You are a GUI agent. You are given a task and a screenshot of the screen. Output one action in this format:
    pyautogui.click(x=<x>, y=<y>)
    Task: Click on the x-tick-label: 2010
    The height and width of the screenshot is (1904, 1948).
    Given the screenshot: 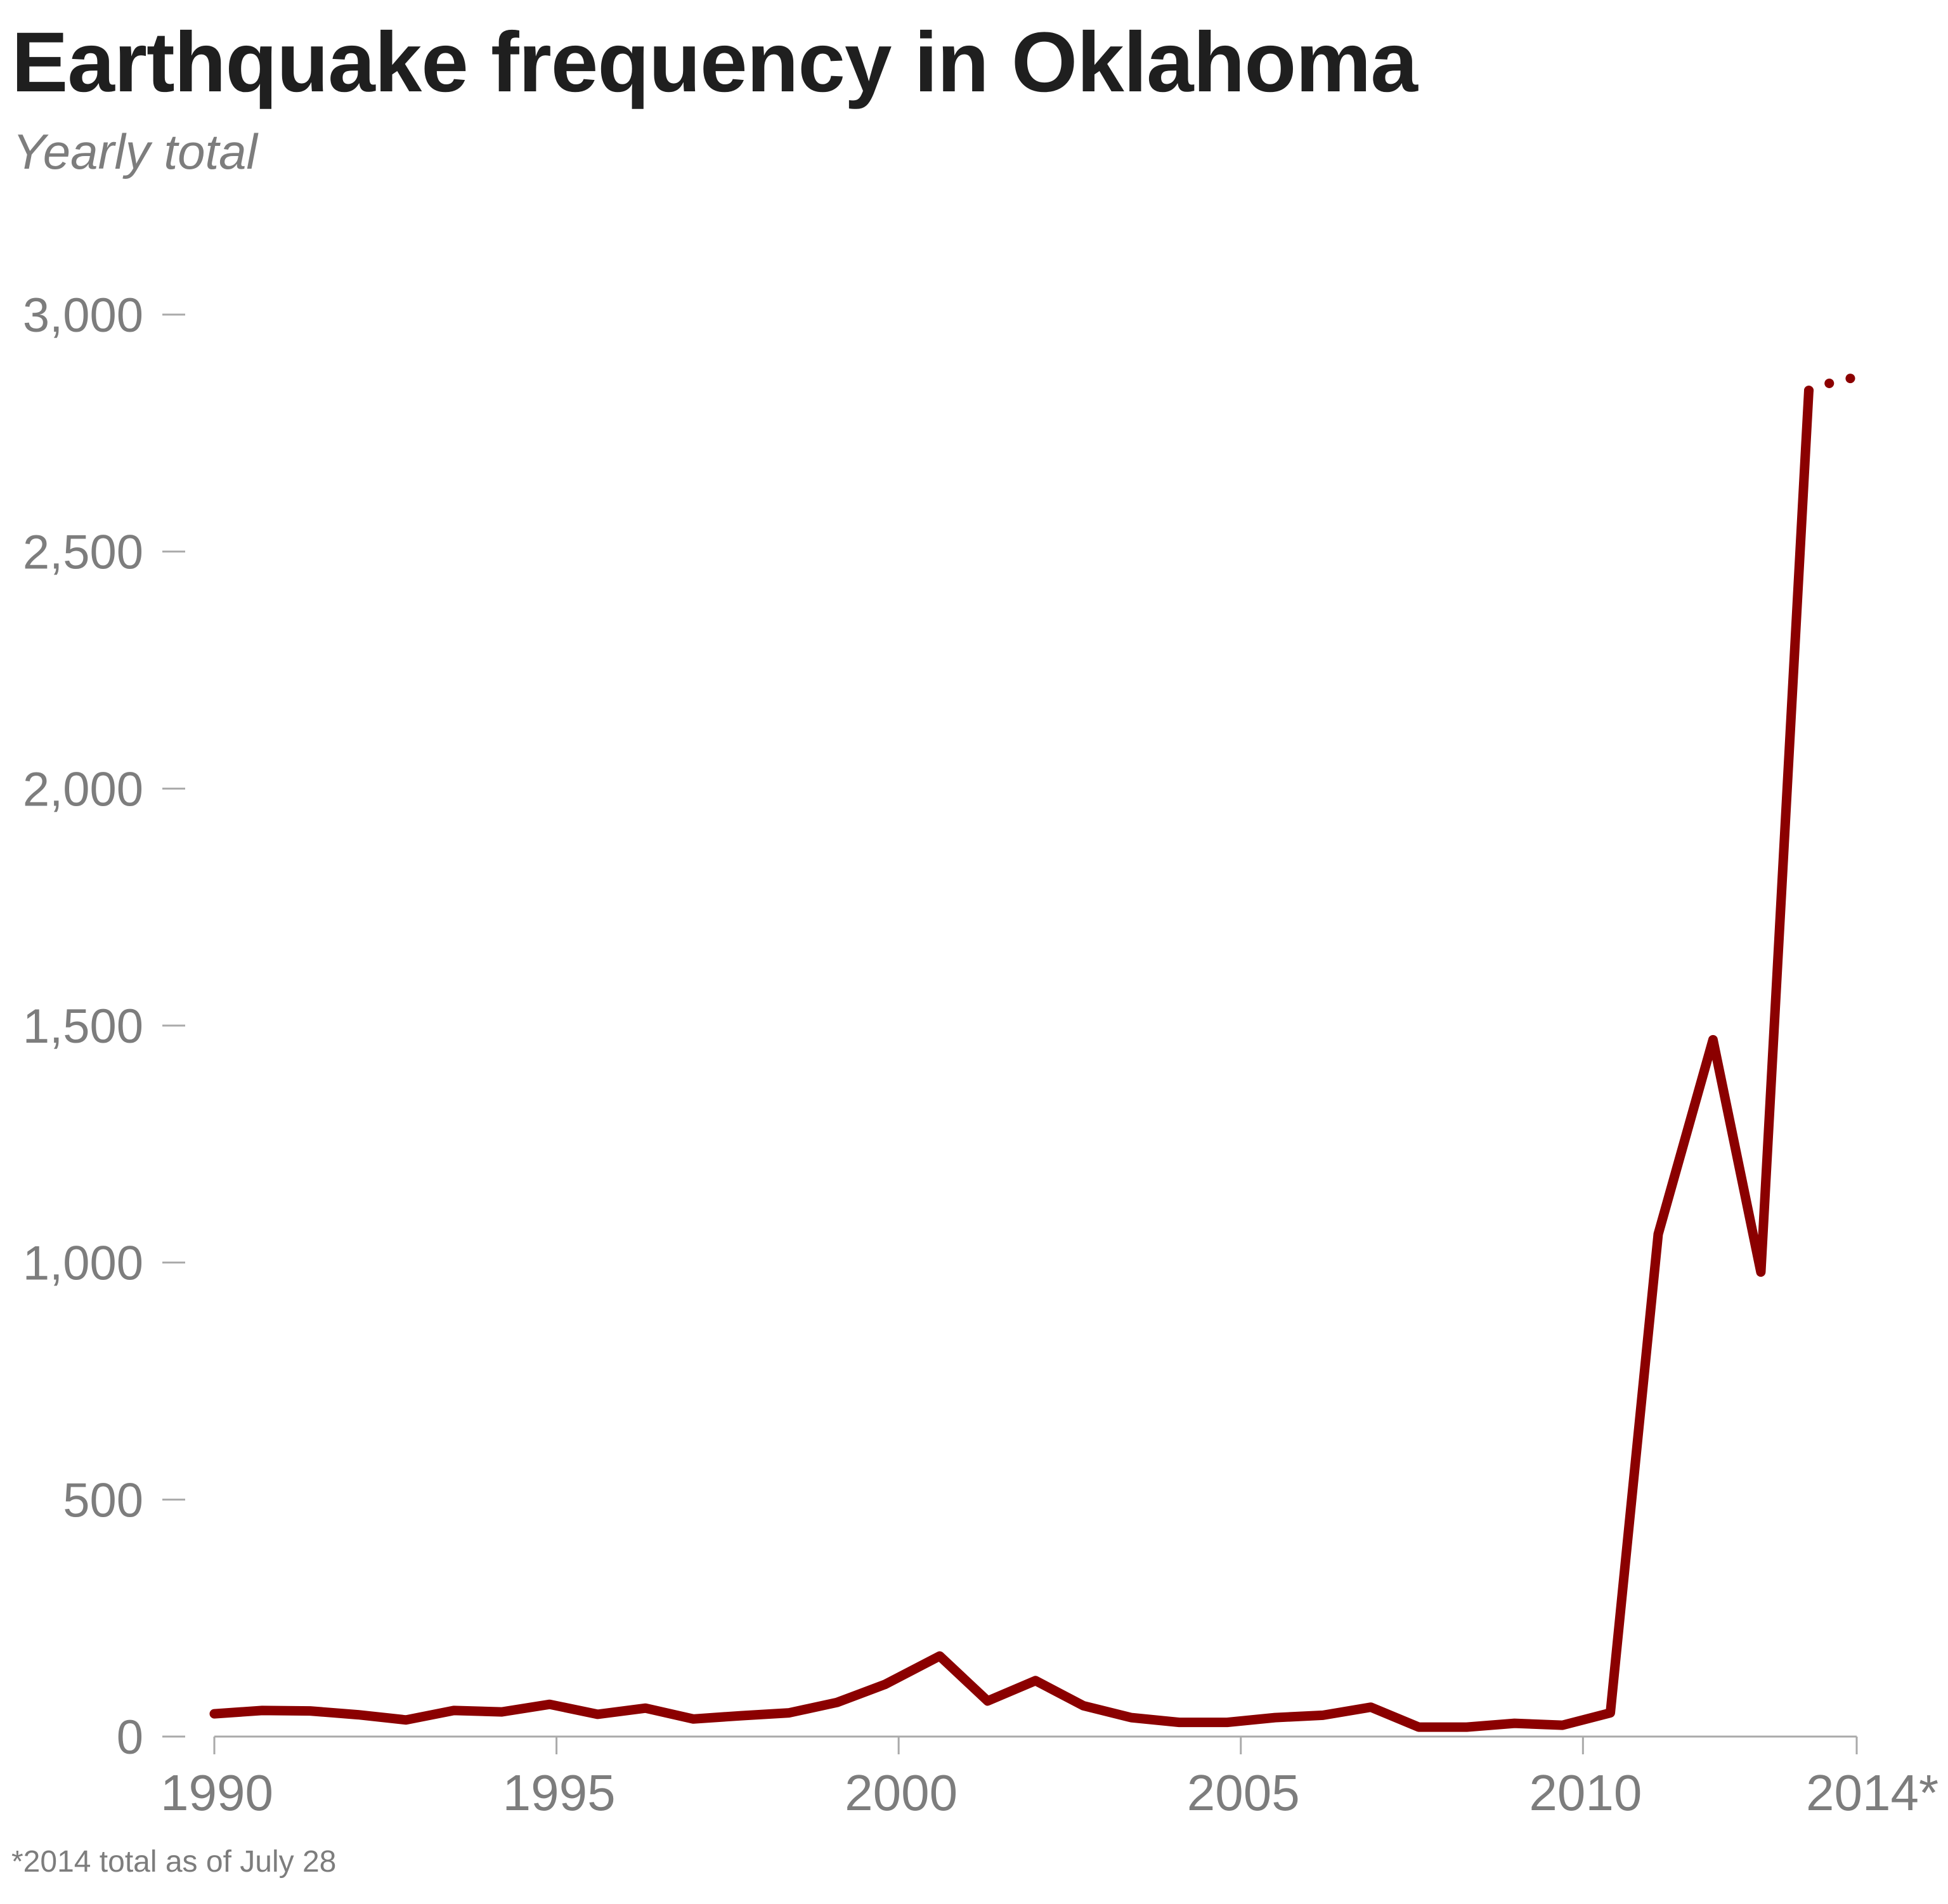 What is the action you would take?
    pyautogui.click(x=1586, y=1792)
    